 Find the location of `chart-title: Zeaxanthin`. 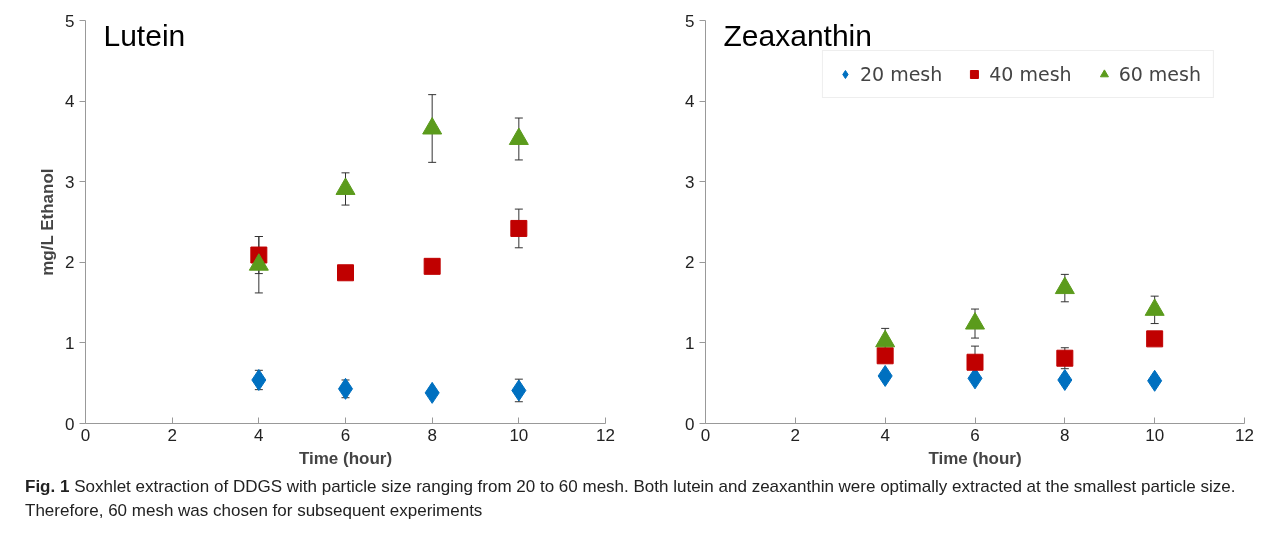

chart-title: Zeaxanthin is located at coordinates (797, 35).